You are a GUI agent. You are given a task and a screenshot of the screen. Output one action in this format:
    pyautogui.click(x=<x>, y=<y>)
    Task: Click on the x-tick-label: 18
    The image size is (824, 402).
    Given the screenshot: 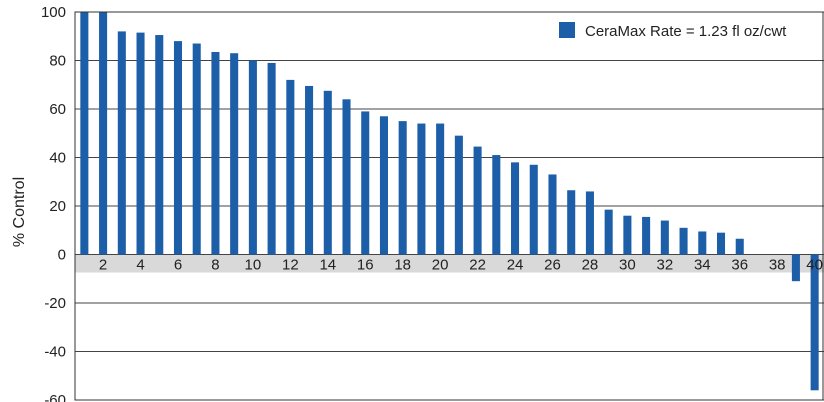 What is the action you would take?
    pyautogui.click(x=402, y=265)
    